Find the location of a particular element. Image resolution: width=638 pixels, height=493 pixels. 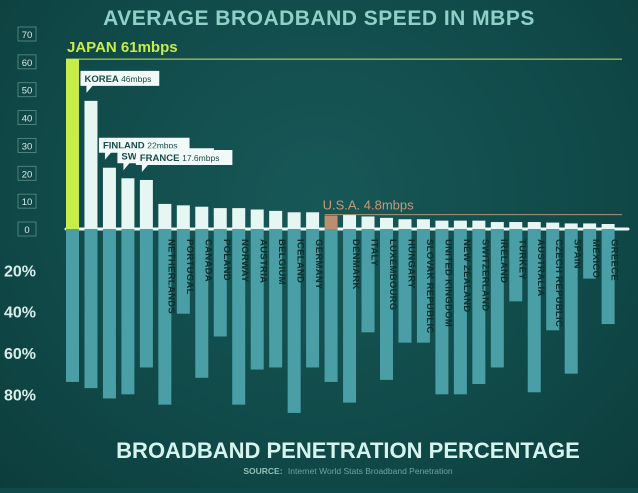

callout-value: 17.6mbps is located at coordinates (200, 158).